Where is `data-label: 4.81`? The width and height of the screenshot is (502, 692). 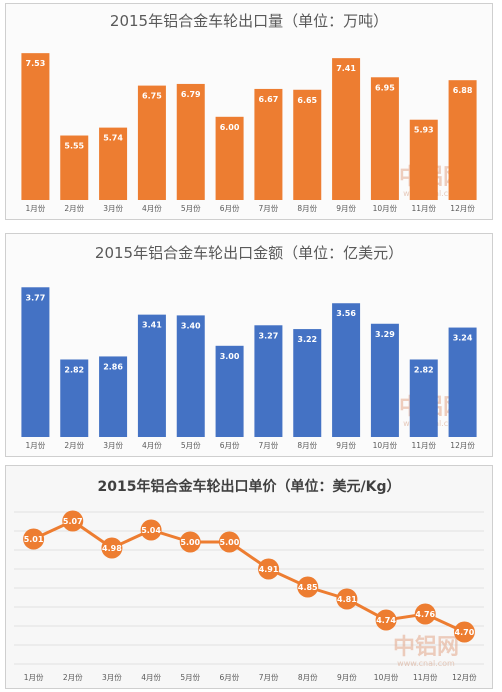
data-label: 4.81 is located at coordinates (347, 599).